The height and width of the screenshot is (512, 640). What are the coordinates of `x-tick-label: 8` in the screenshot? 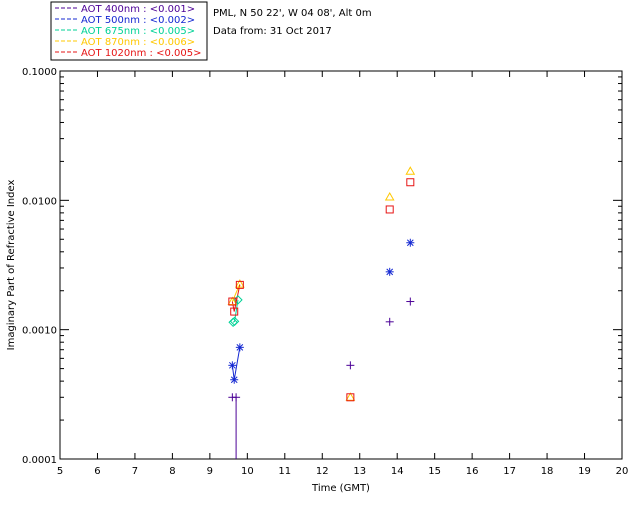 It's located at (172, 471).